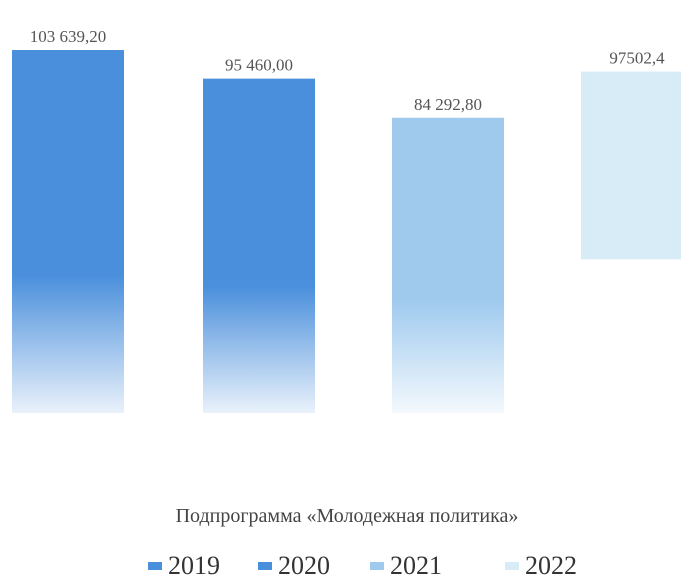  Describe the element at coordinates (68, 231) in the screenshot. I see `bar-2019` at that location.